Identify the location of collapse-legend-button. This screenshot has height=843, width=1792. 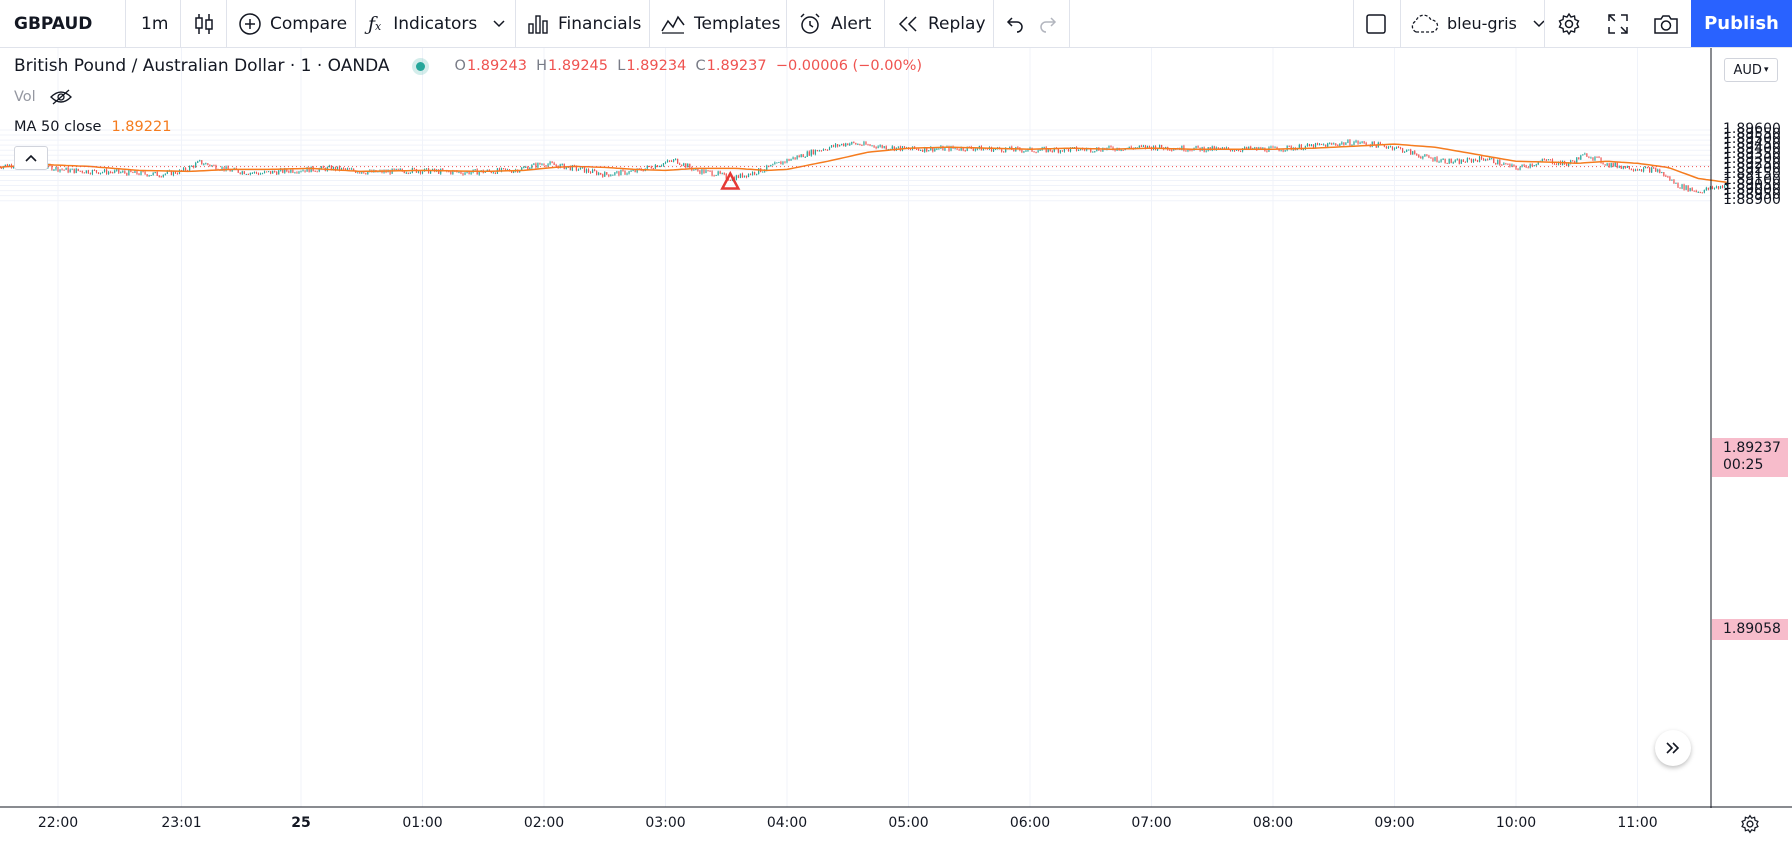
(31, 158).